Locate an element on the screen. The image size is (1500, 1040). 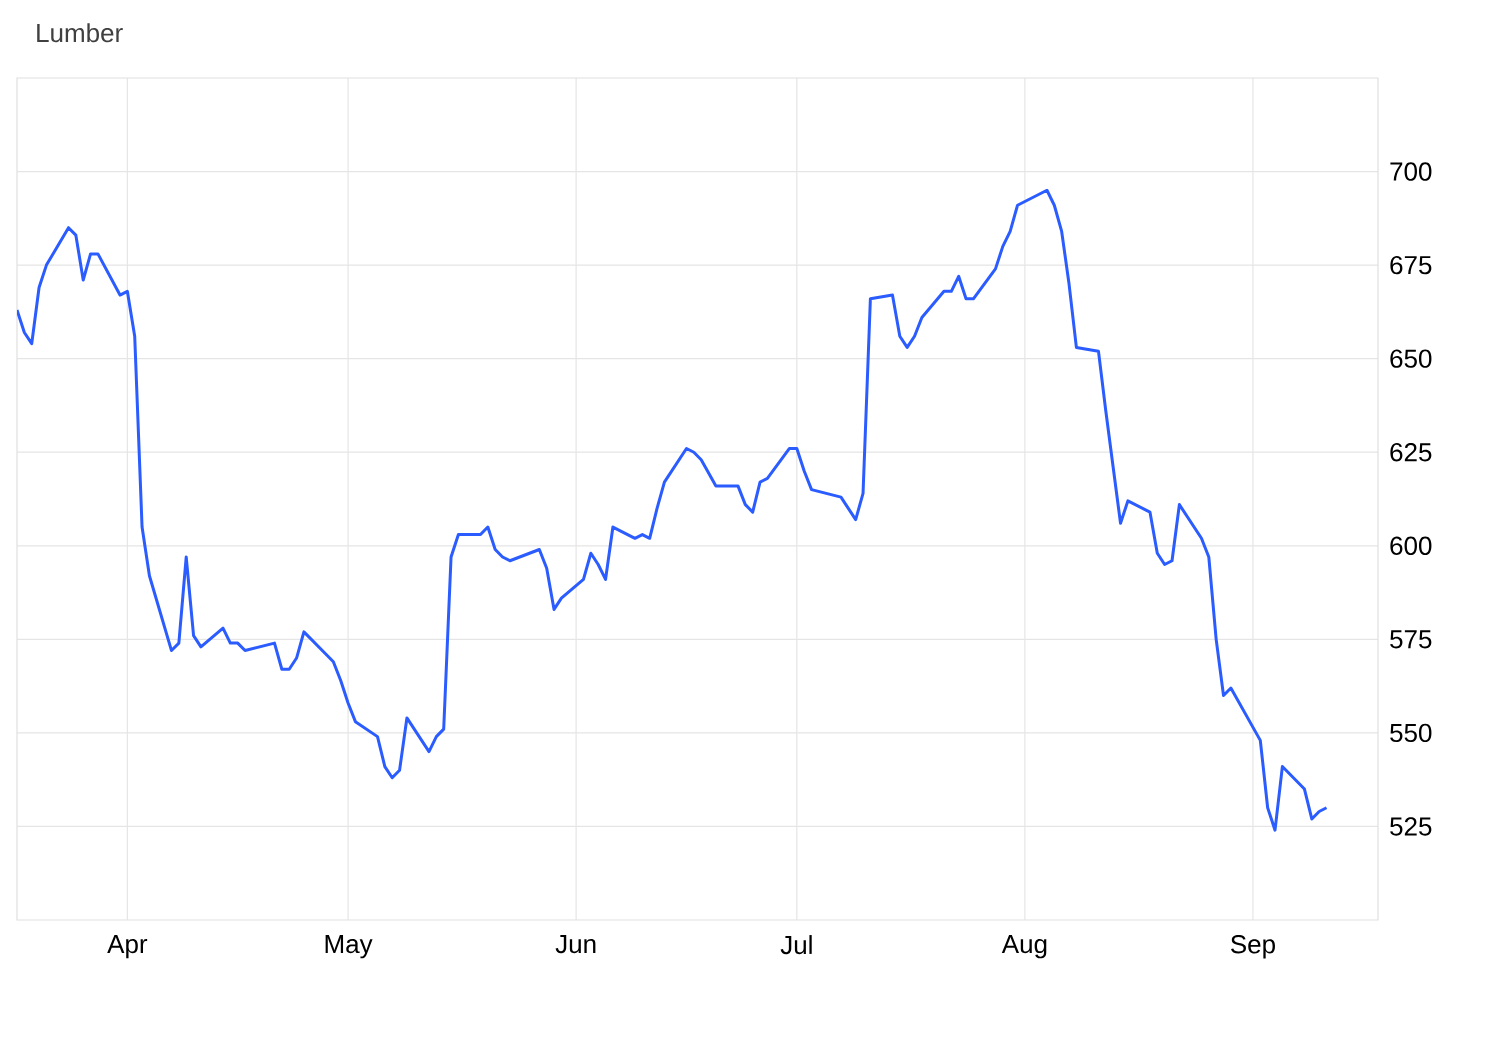
x-tick-label: Sep is located at coordinates (1253, 947).